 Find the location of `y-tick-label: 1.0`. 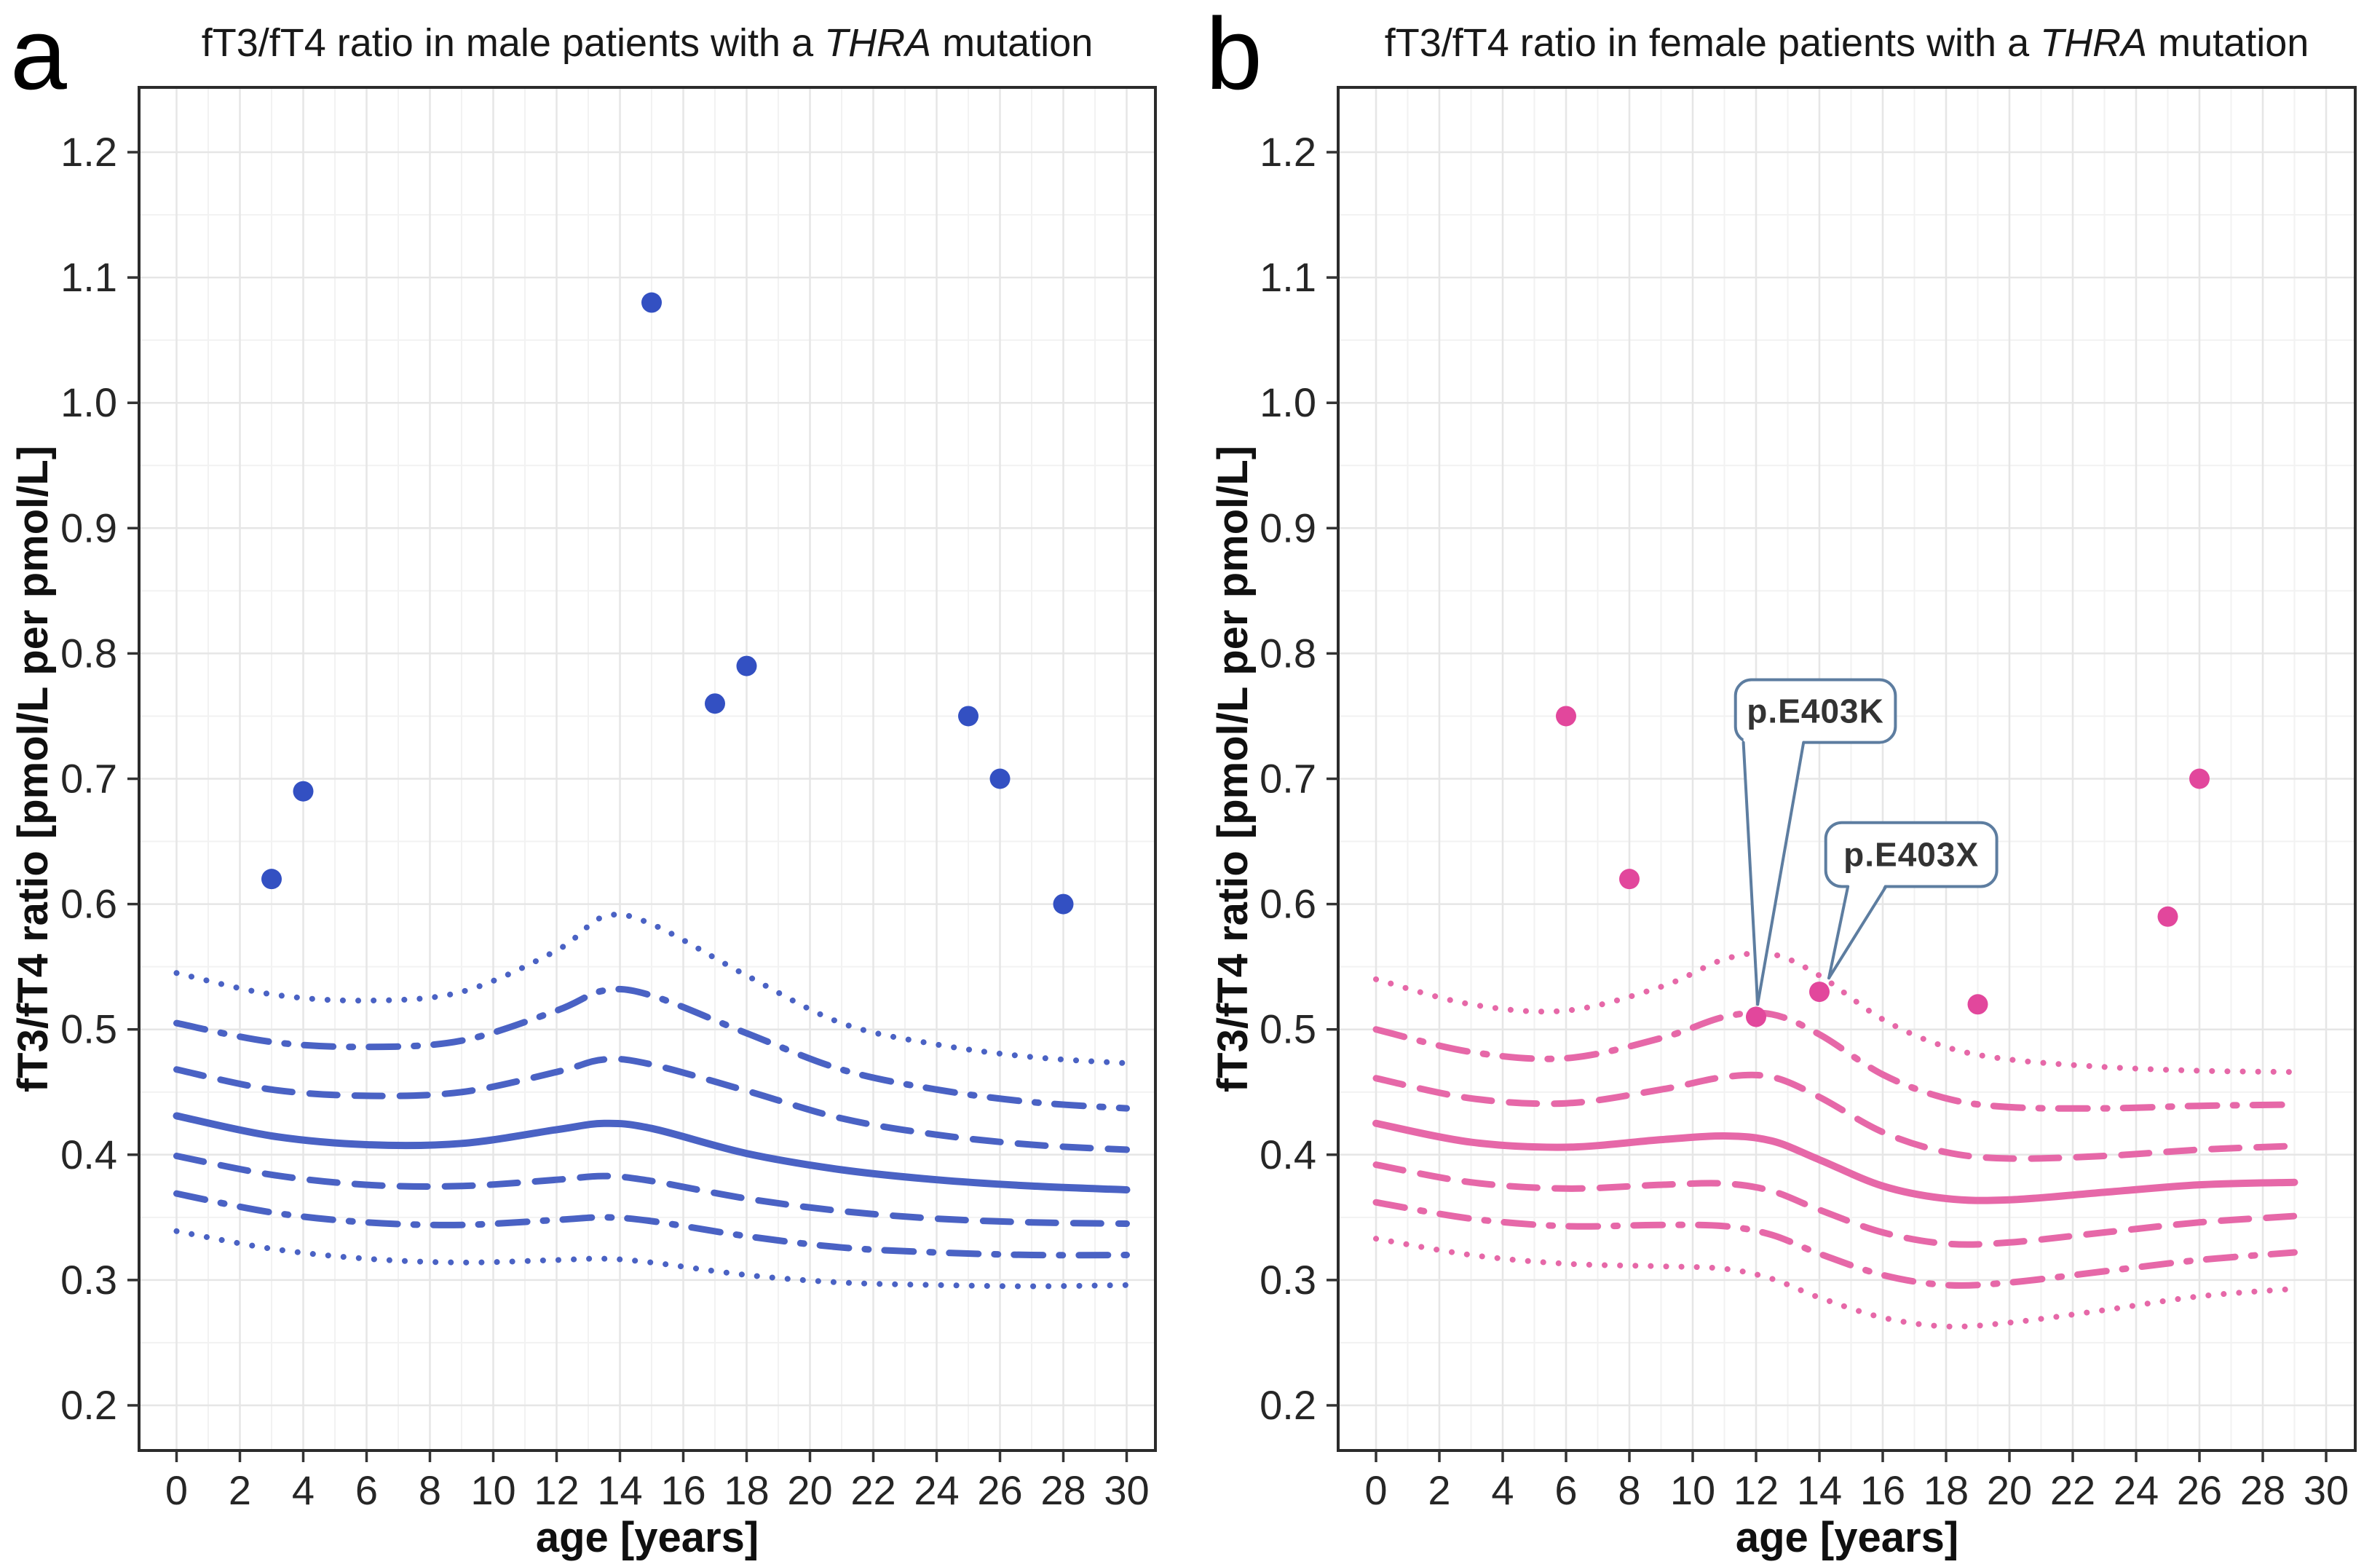

y-tick-label: 1.0 is located at coordinates (1288, 402).